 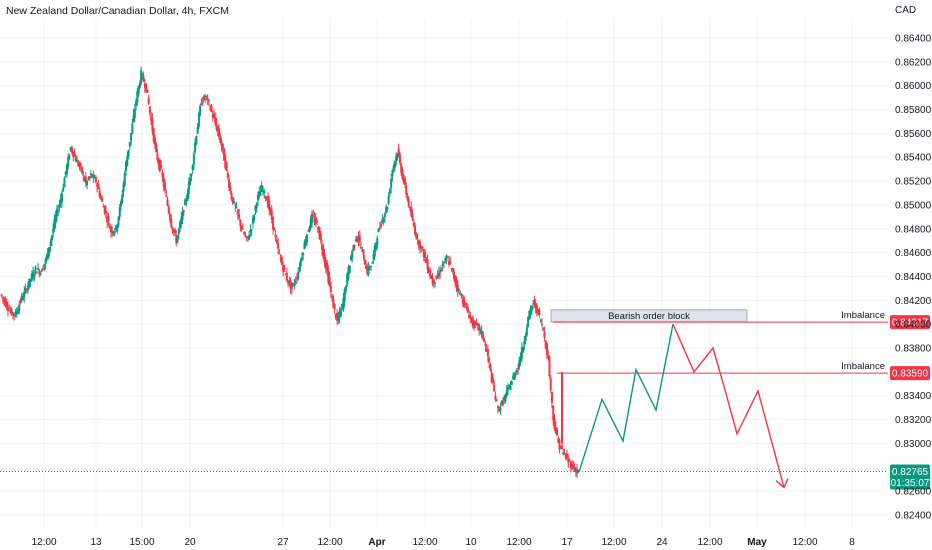 I want to click on y-tick-label: 0.86400, so click(x=913, y=38).